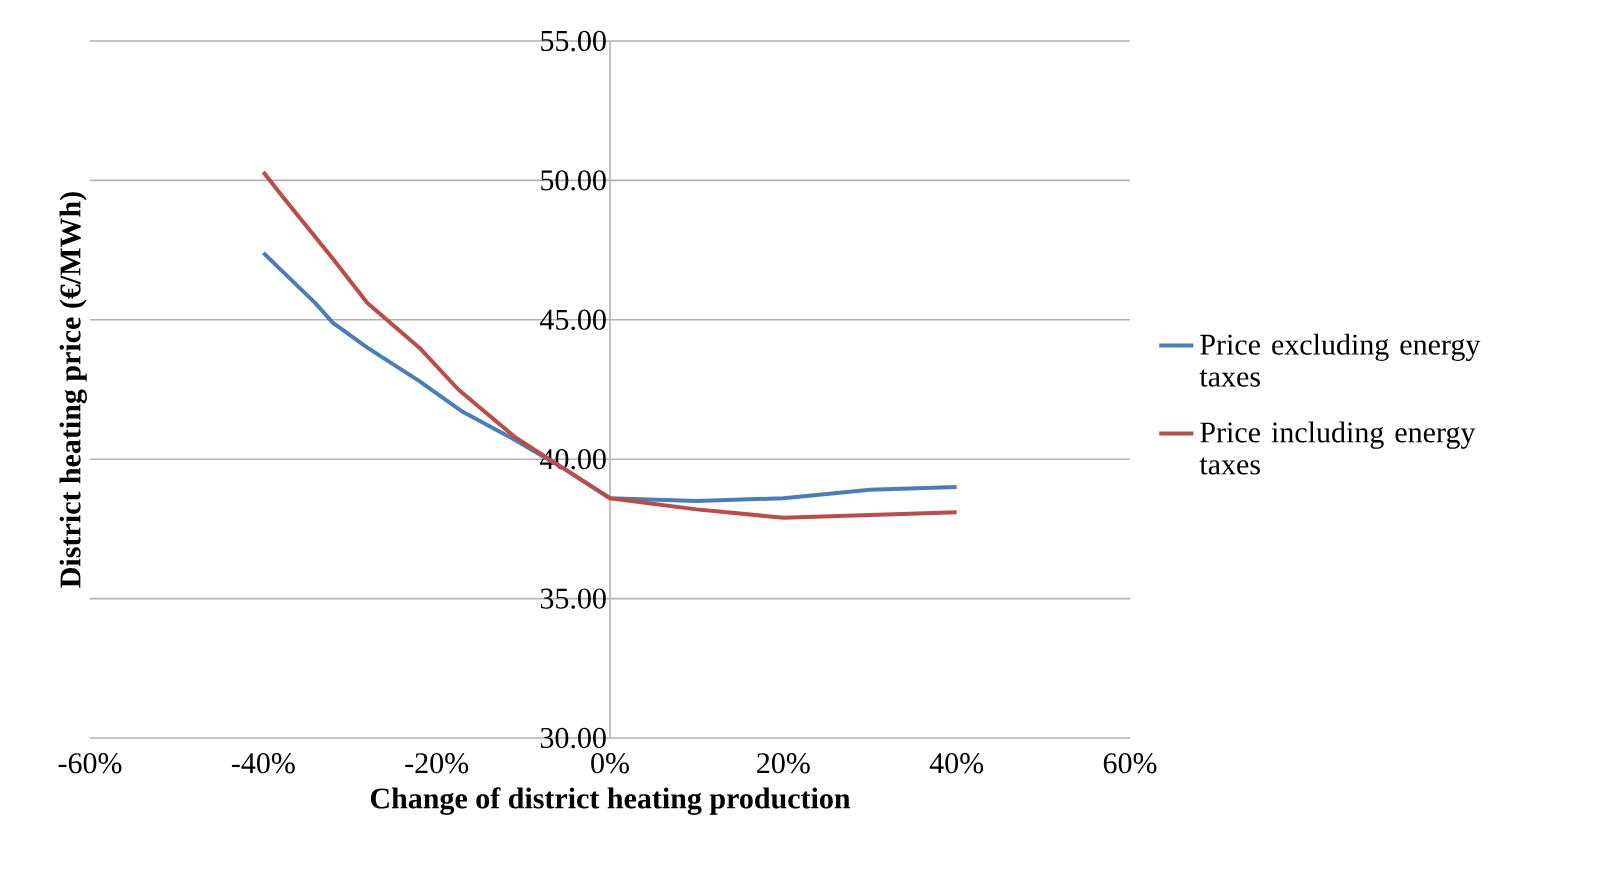 The image size is (1605, 878). I want to click on legend-label: Price including energy taxes, so click(1337, 448).